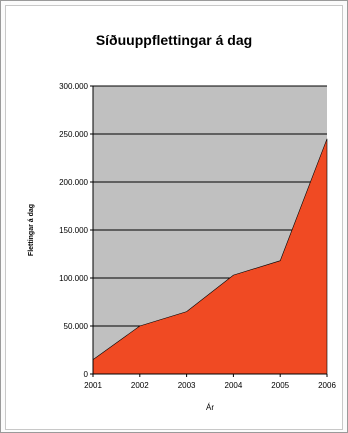 Image resolution: width=348 pixels, height=433 pixels. Describe the element at coordinates (73, 182) in the screenshot. I see `y-tick-label: 200.000` at that location.